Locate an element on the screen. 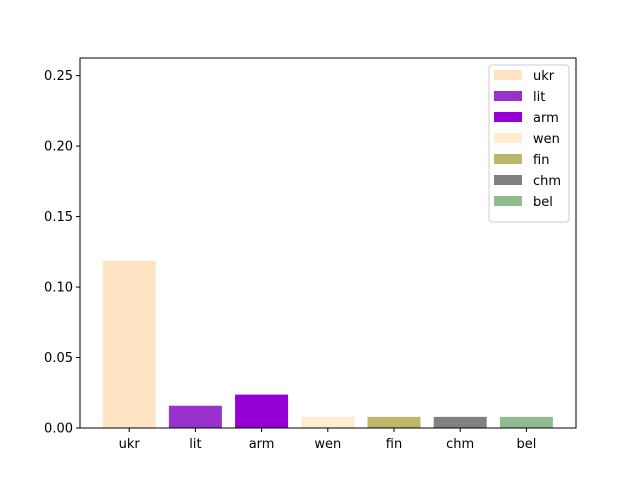  legend-swatch-ukr is located at coordinates (508, 75).